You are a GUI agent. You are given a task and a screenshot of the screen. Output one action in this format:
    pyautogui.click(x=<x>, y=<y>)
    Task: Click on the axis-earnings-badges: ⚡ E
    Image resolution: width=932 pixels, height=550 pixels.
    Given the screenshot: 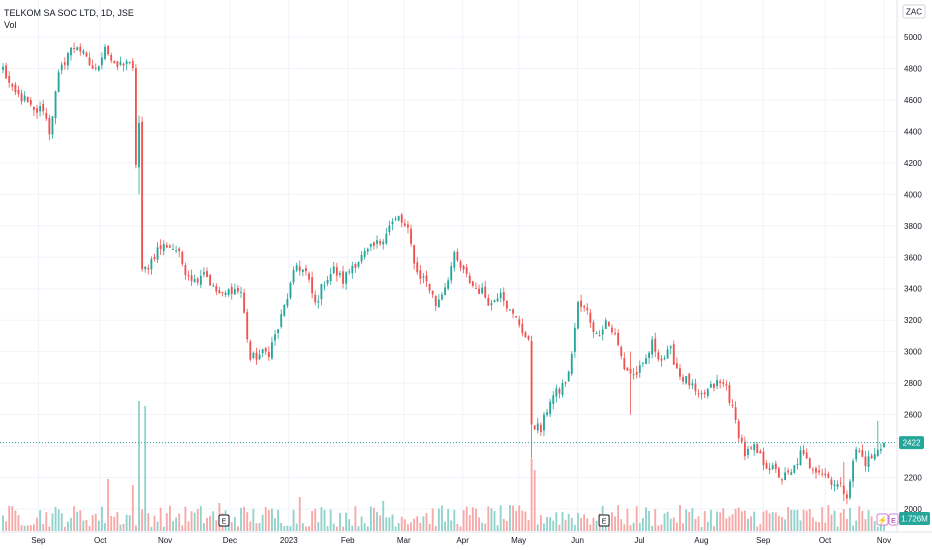 What is the action you would take?
    pyautogui.click(x=887, y=519)
    